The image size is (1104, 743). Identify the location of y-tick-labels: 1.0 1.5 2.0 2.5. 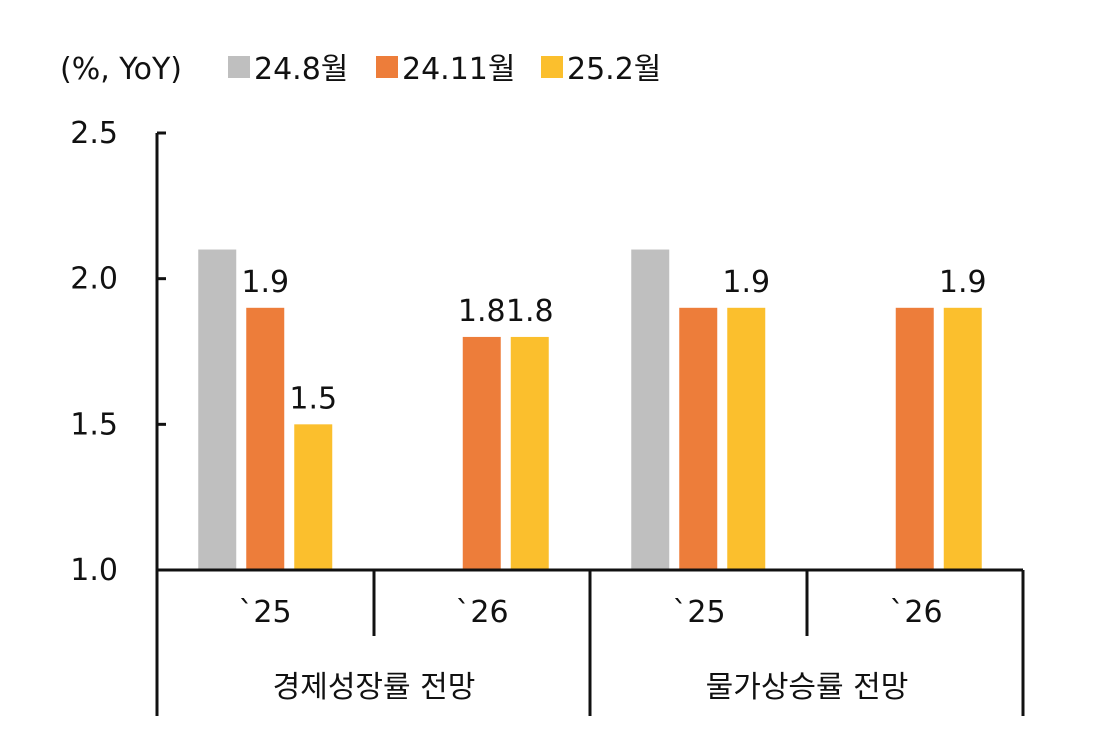
(94, 352).